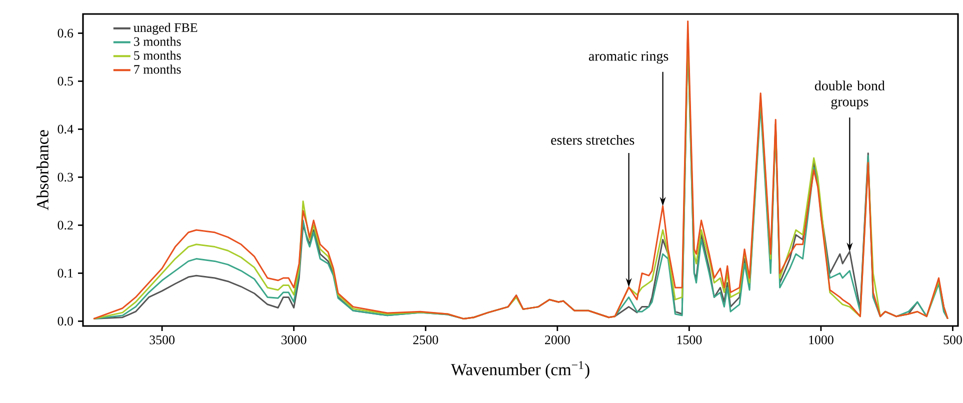  I want to click on legend-label: 5 months, so click(157, 55).